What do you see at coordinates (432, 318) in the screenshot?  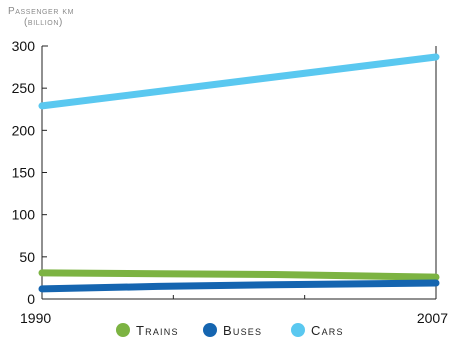 I see `x-tick-label: 2007` at bounding box center [432, 318].